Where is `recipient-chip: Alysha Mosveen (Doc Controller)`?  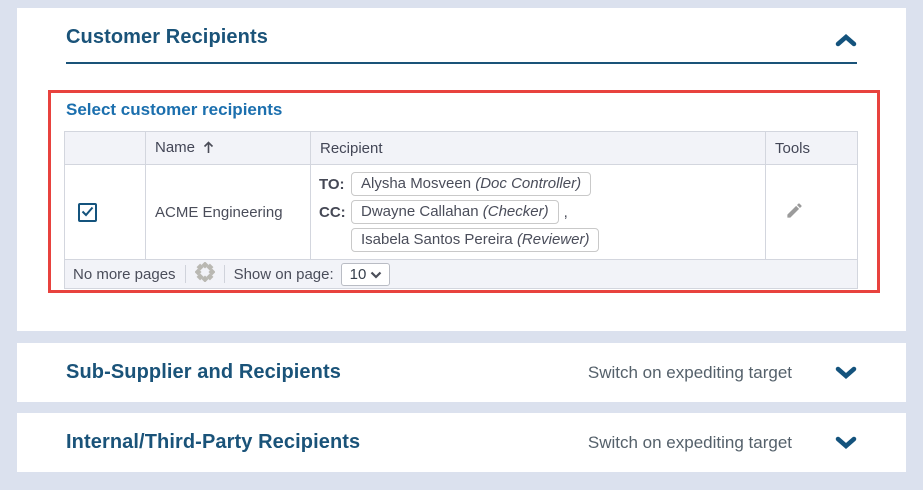 recipient-chip: Alysha Mosveen (Doc Controller) is located at coordinates (471, 184).